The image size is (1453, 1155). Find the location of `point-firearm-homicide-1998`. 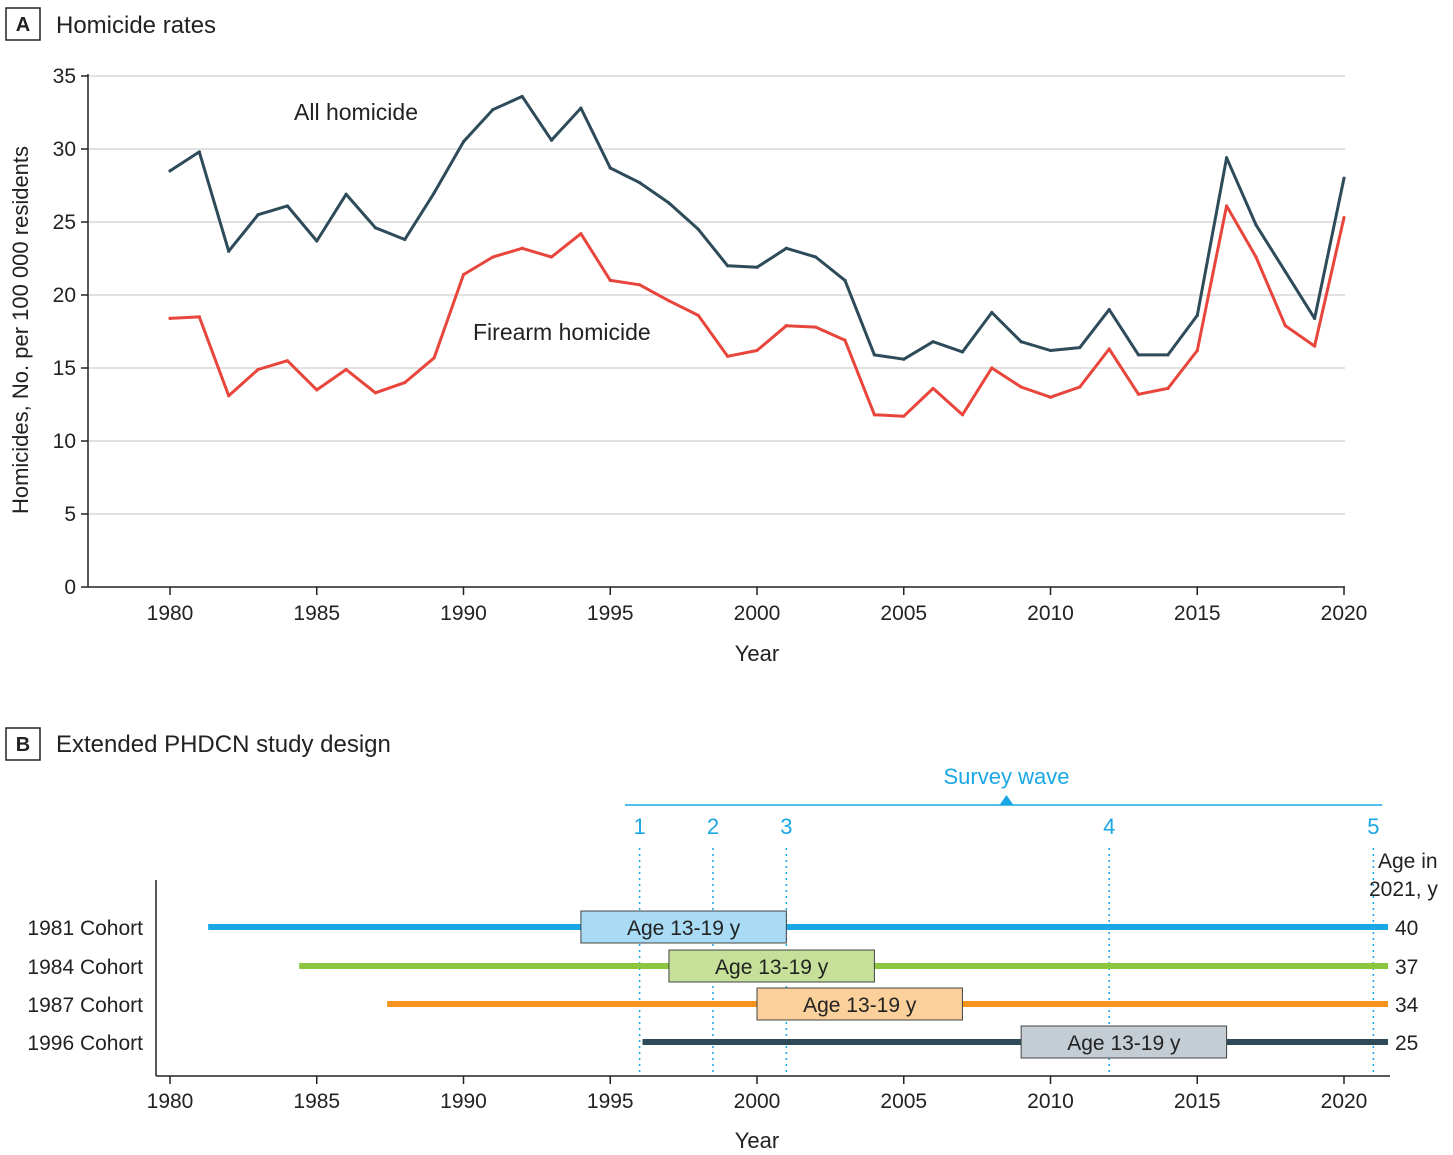

point-firearm-homicide-1998 is located at coordinates (698, 315).